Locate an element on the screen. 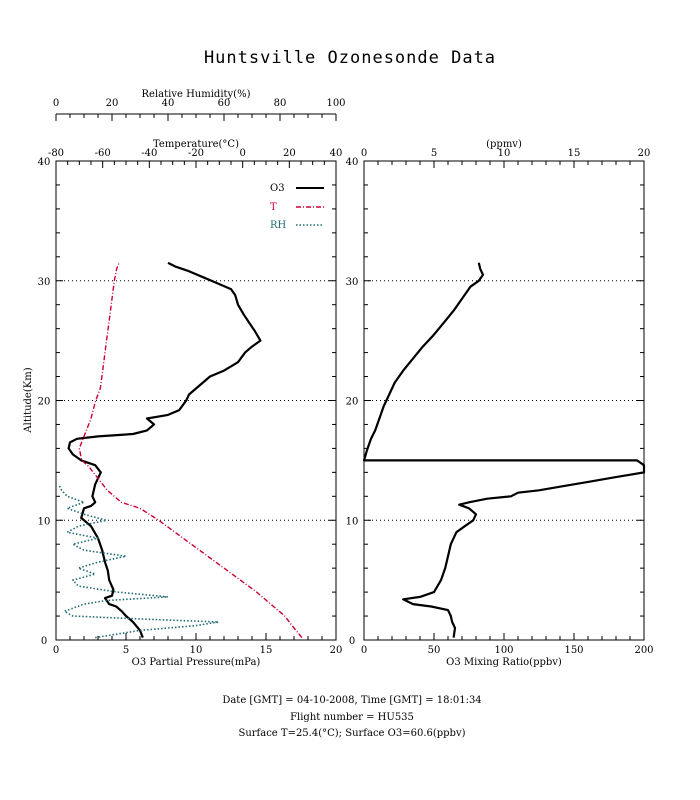 The width and height of the screenshot is (700, 800). temperature-tick-label: -80 is located at coordinates (56, 153).